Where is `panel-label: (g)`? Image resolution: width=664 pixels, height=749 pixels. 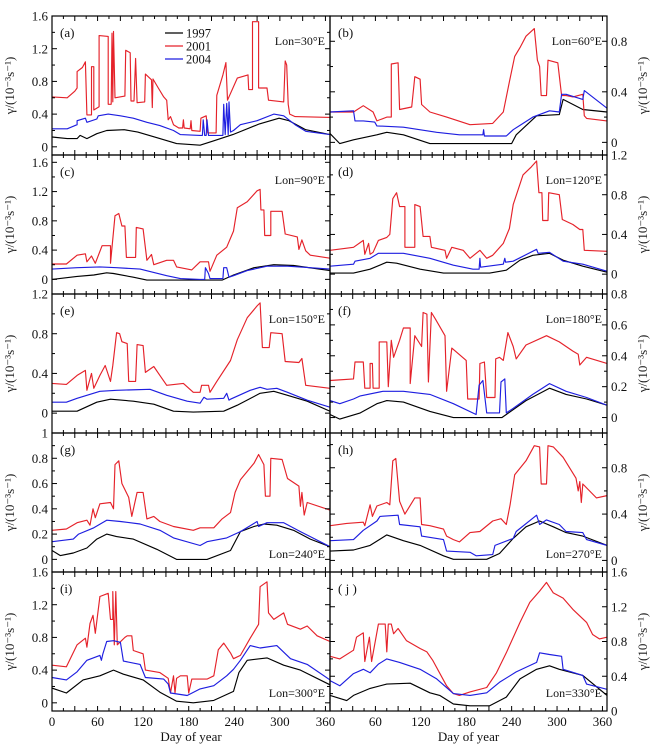
panel-label: (g) is located at coordinates (67, 449).